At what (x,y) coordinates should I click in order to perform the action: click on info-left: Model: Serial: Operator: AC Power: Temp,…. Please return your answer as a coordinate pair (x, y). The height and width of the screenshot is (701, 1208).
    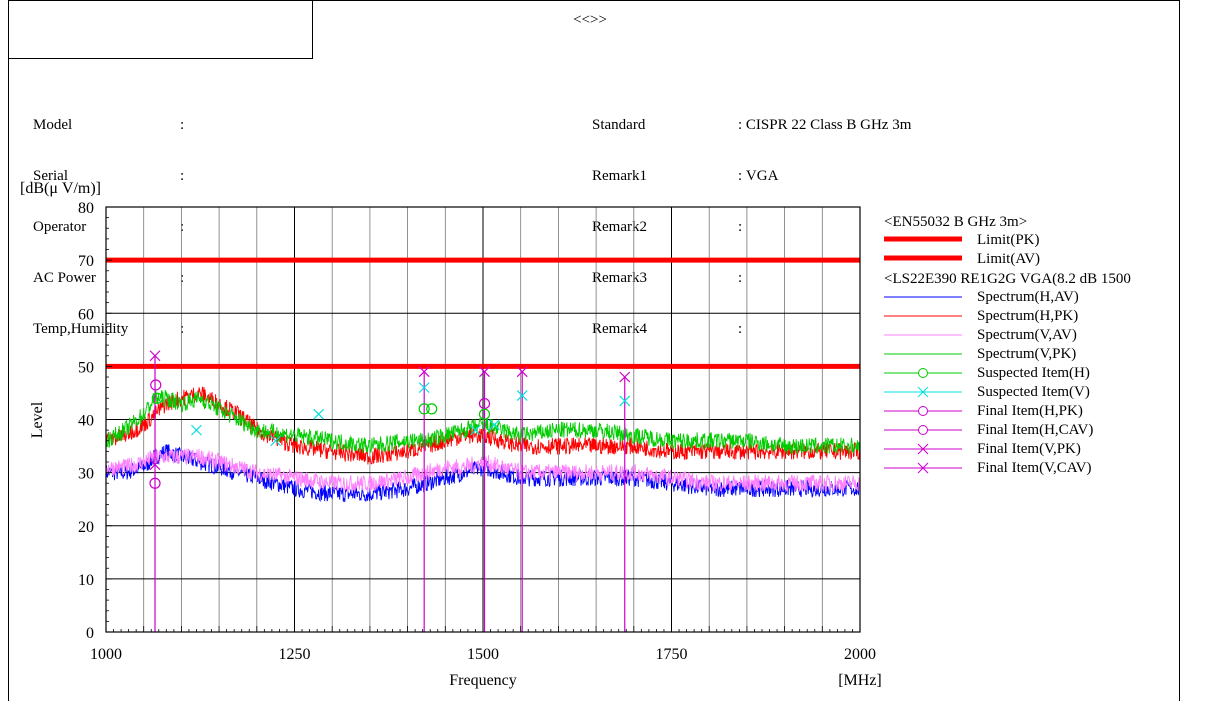
    Looking at the image, I should click on (108, 219).